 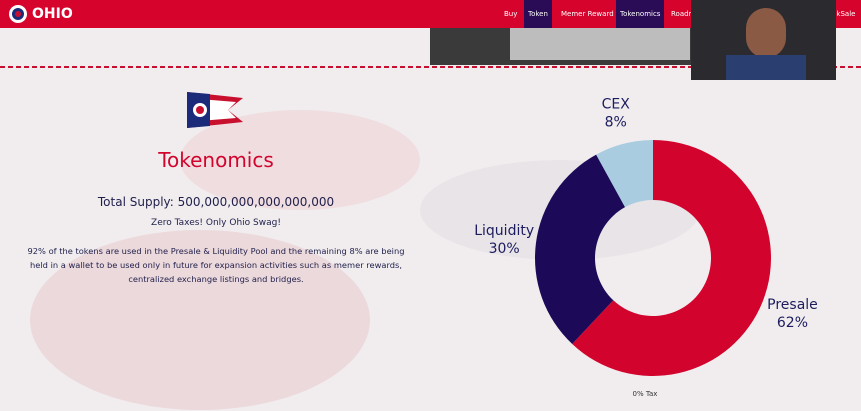 What do you see at coordinates (216, 160) in the screenshot?
I see `section-title: Tokenomics` at bounding box center [216, 160].